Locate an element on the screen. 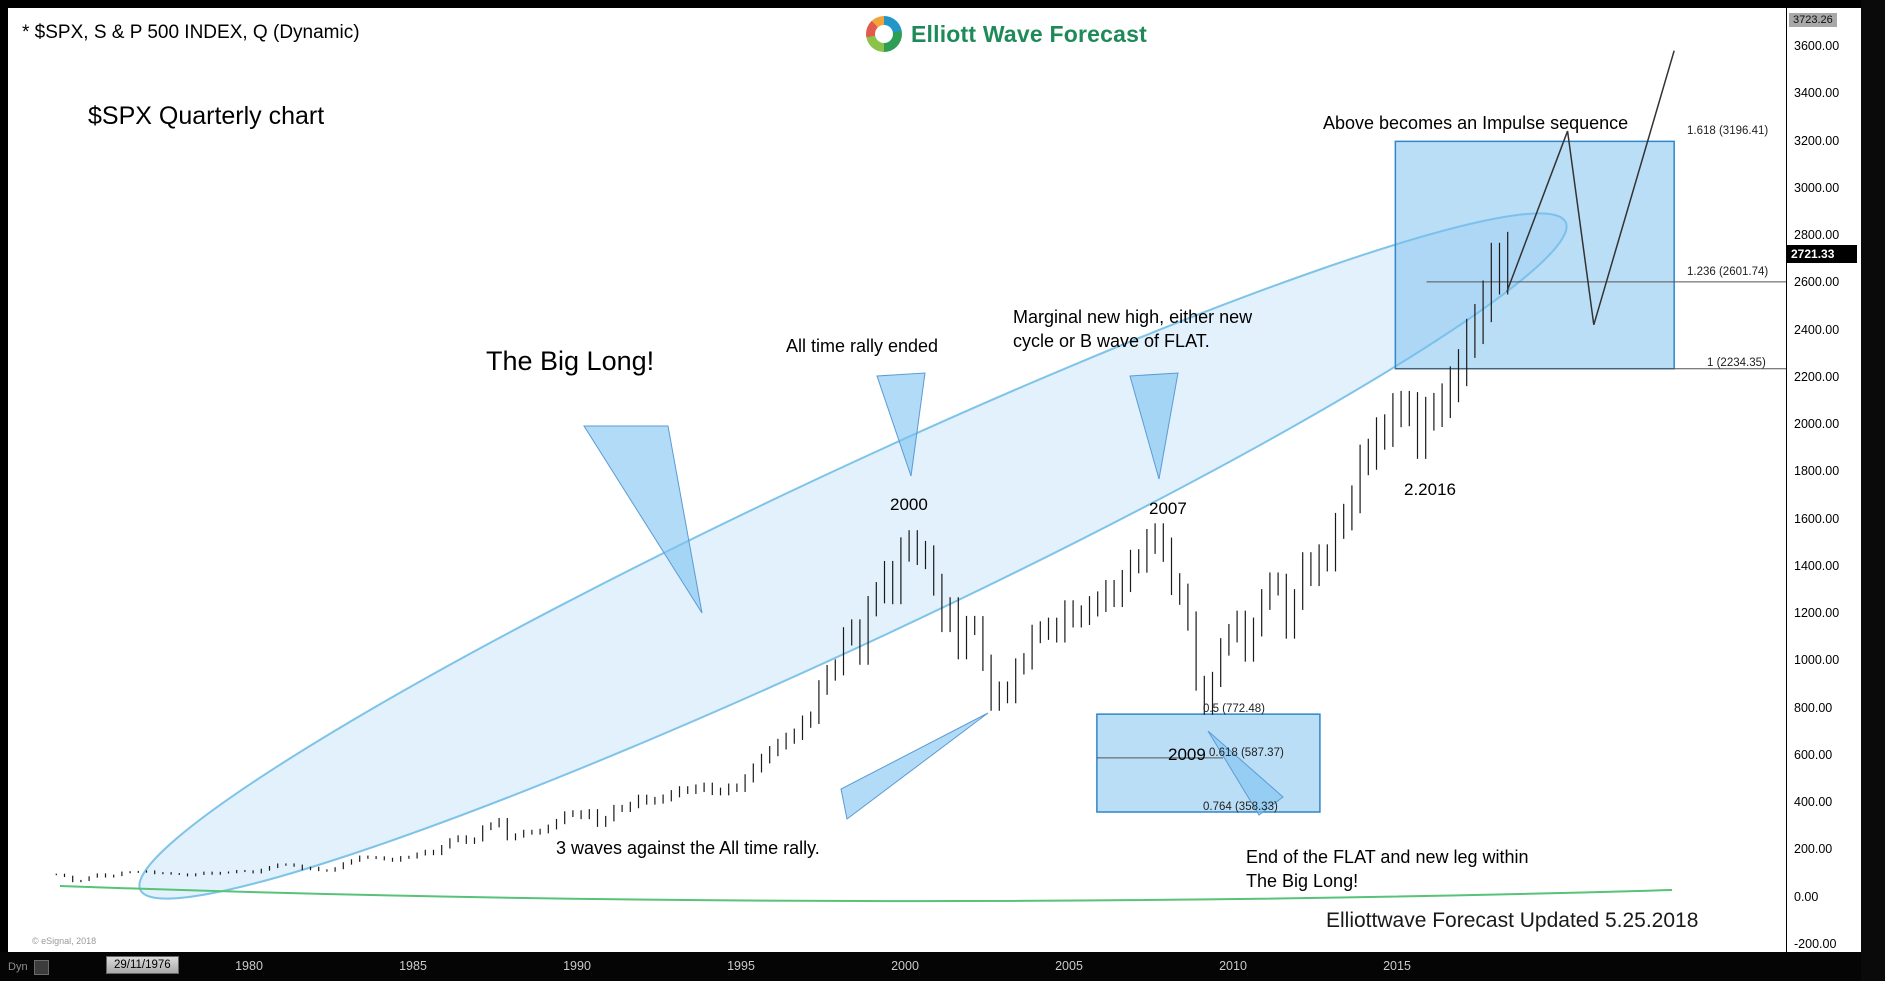  fib-level-label: 0.5 (772.48) is located at coordinates (1234, 709).